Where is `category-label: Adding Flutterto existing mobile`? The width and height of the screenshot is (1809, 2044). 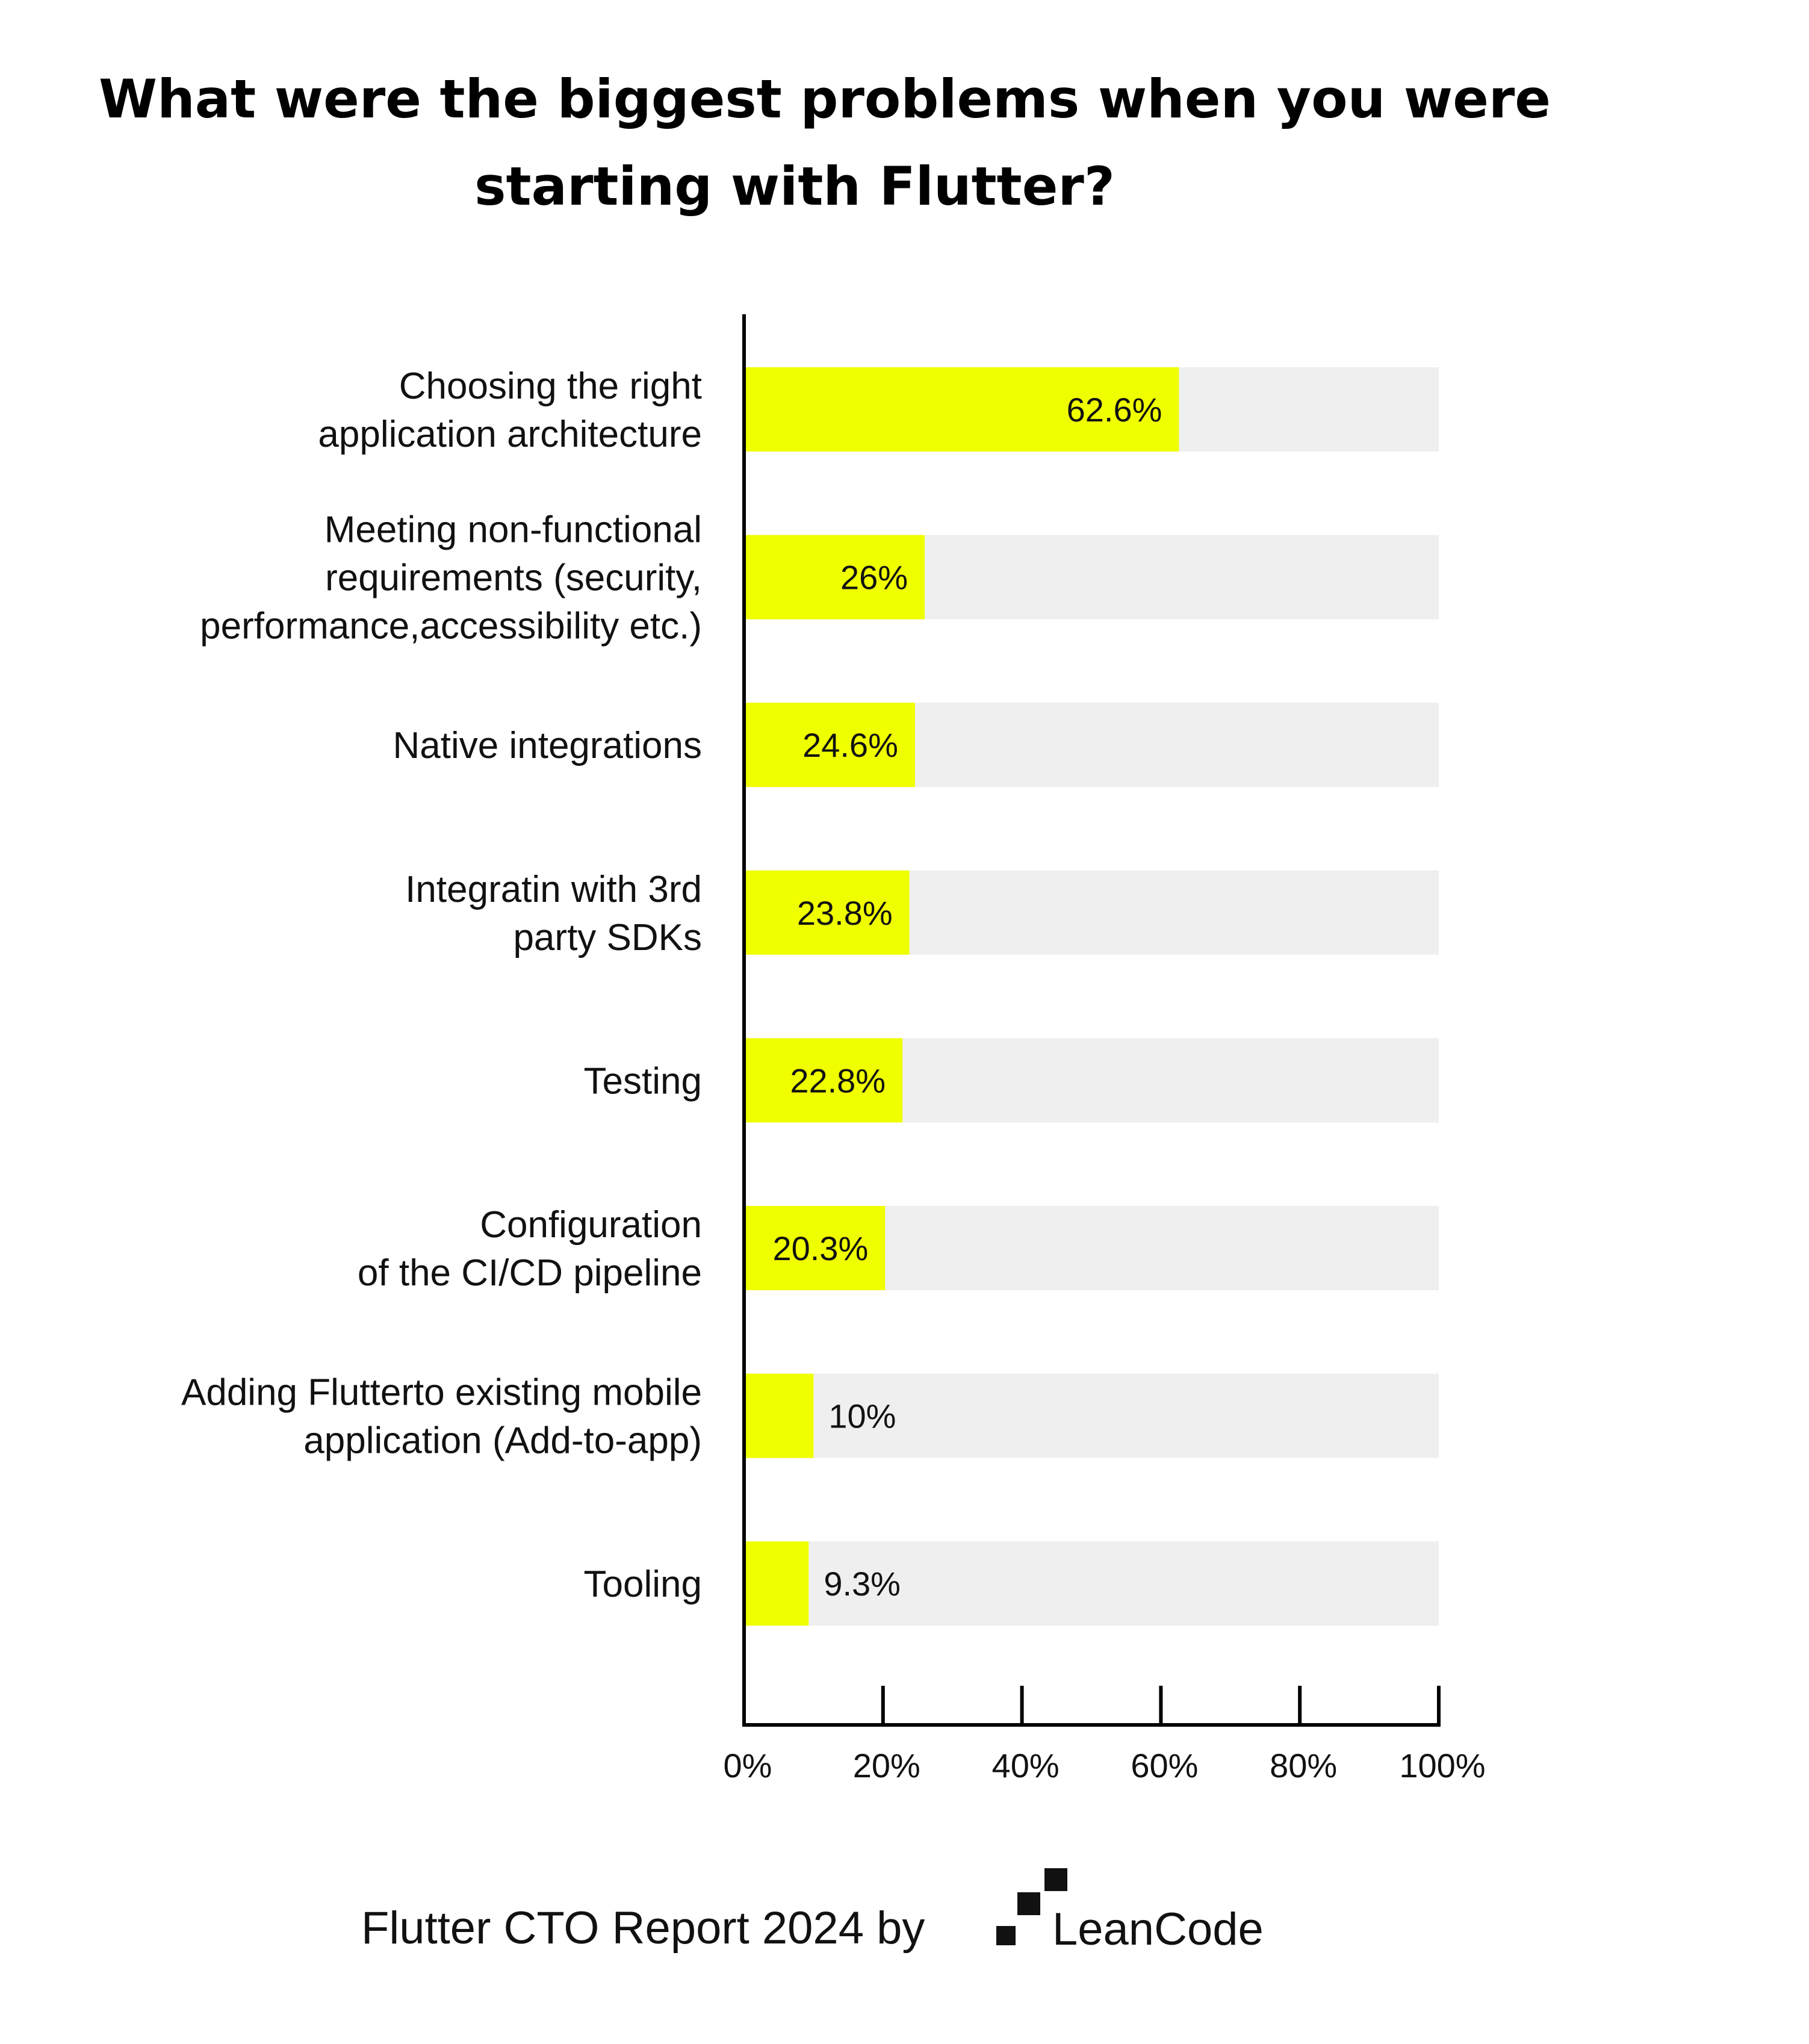 category-label: Adding Flutterto existing mobile is located at coordinates (442, 1393).